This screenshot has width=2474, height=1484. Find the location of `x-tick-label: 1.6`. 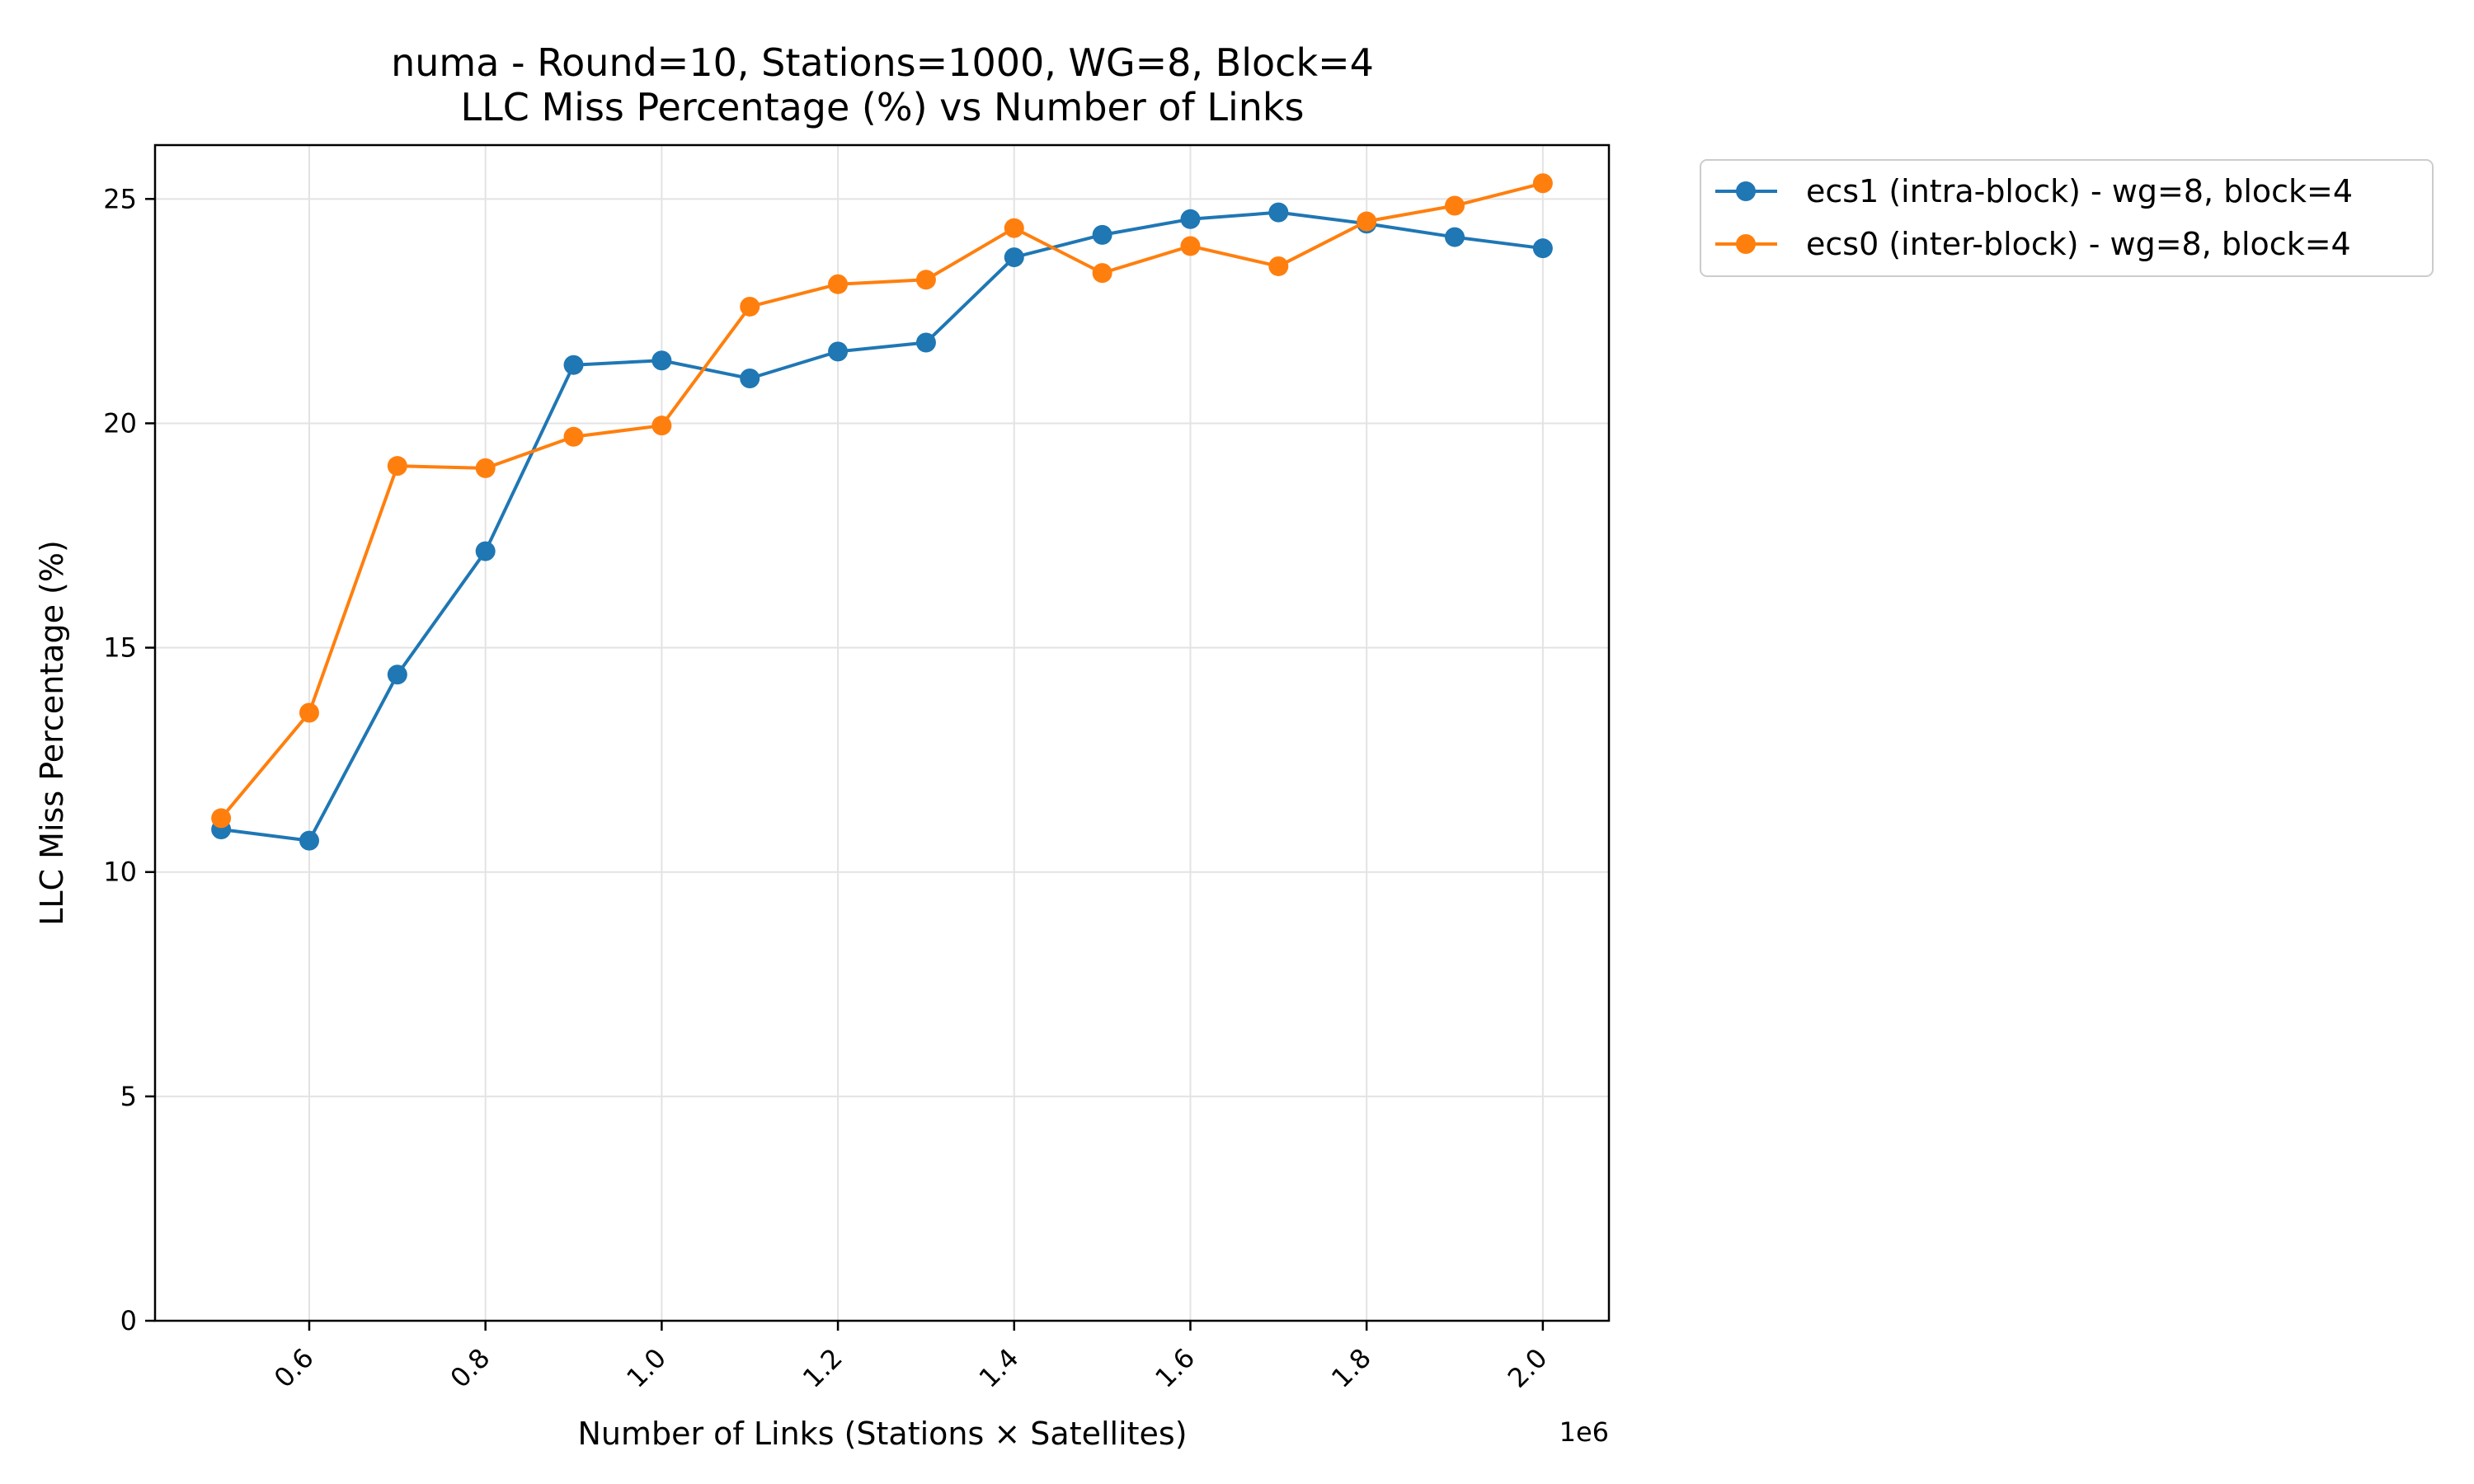

x-tick-label: 1.6 is located at coordinates (1175, 1368).